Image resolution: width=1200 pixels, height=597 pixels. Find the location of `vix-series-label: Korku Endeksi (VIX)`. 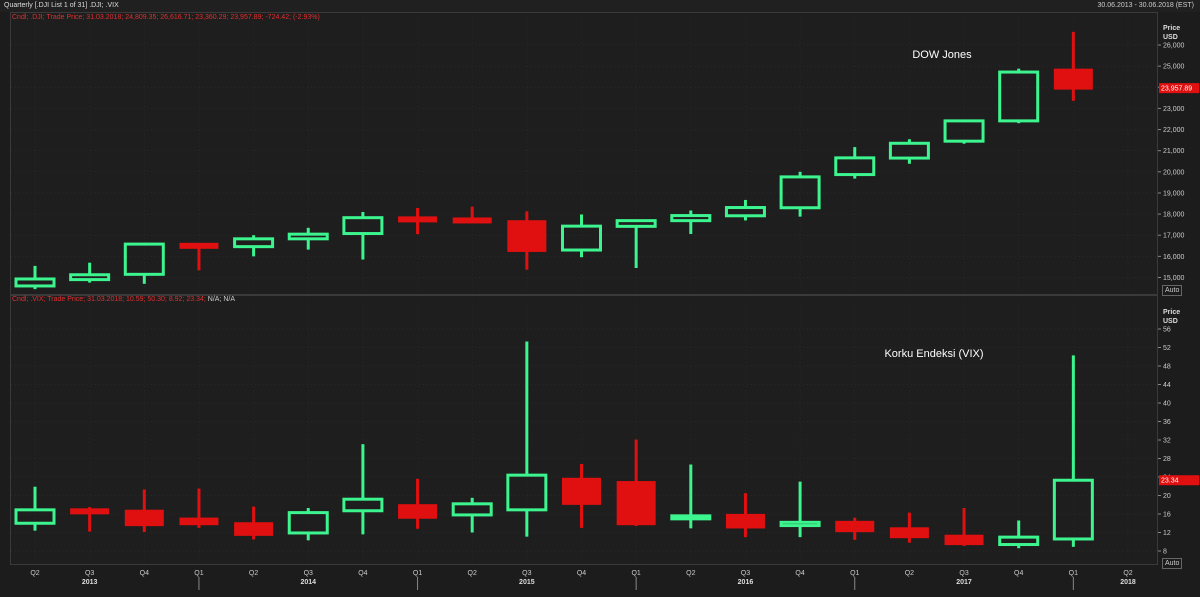

vix-series-label: Korku Endeksi (VIX) is located at coordinates (933, 354).